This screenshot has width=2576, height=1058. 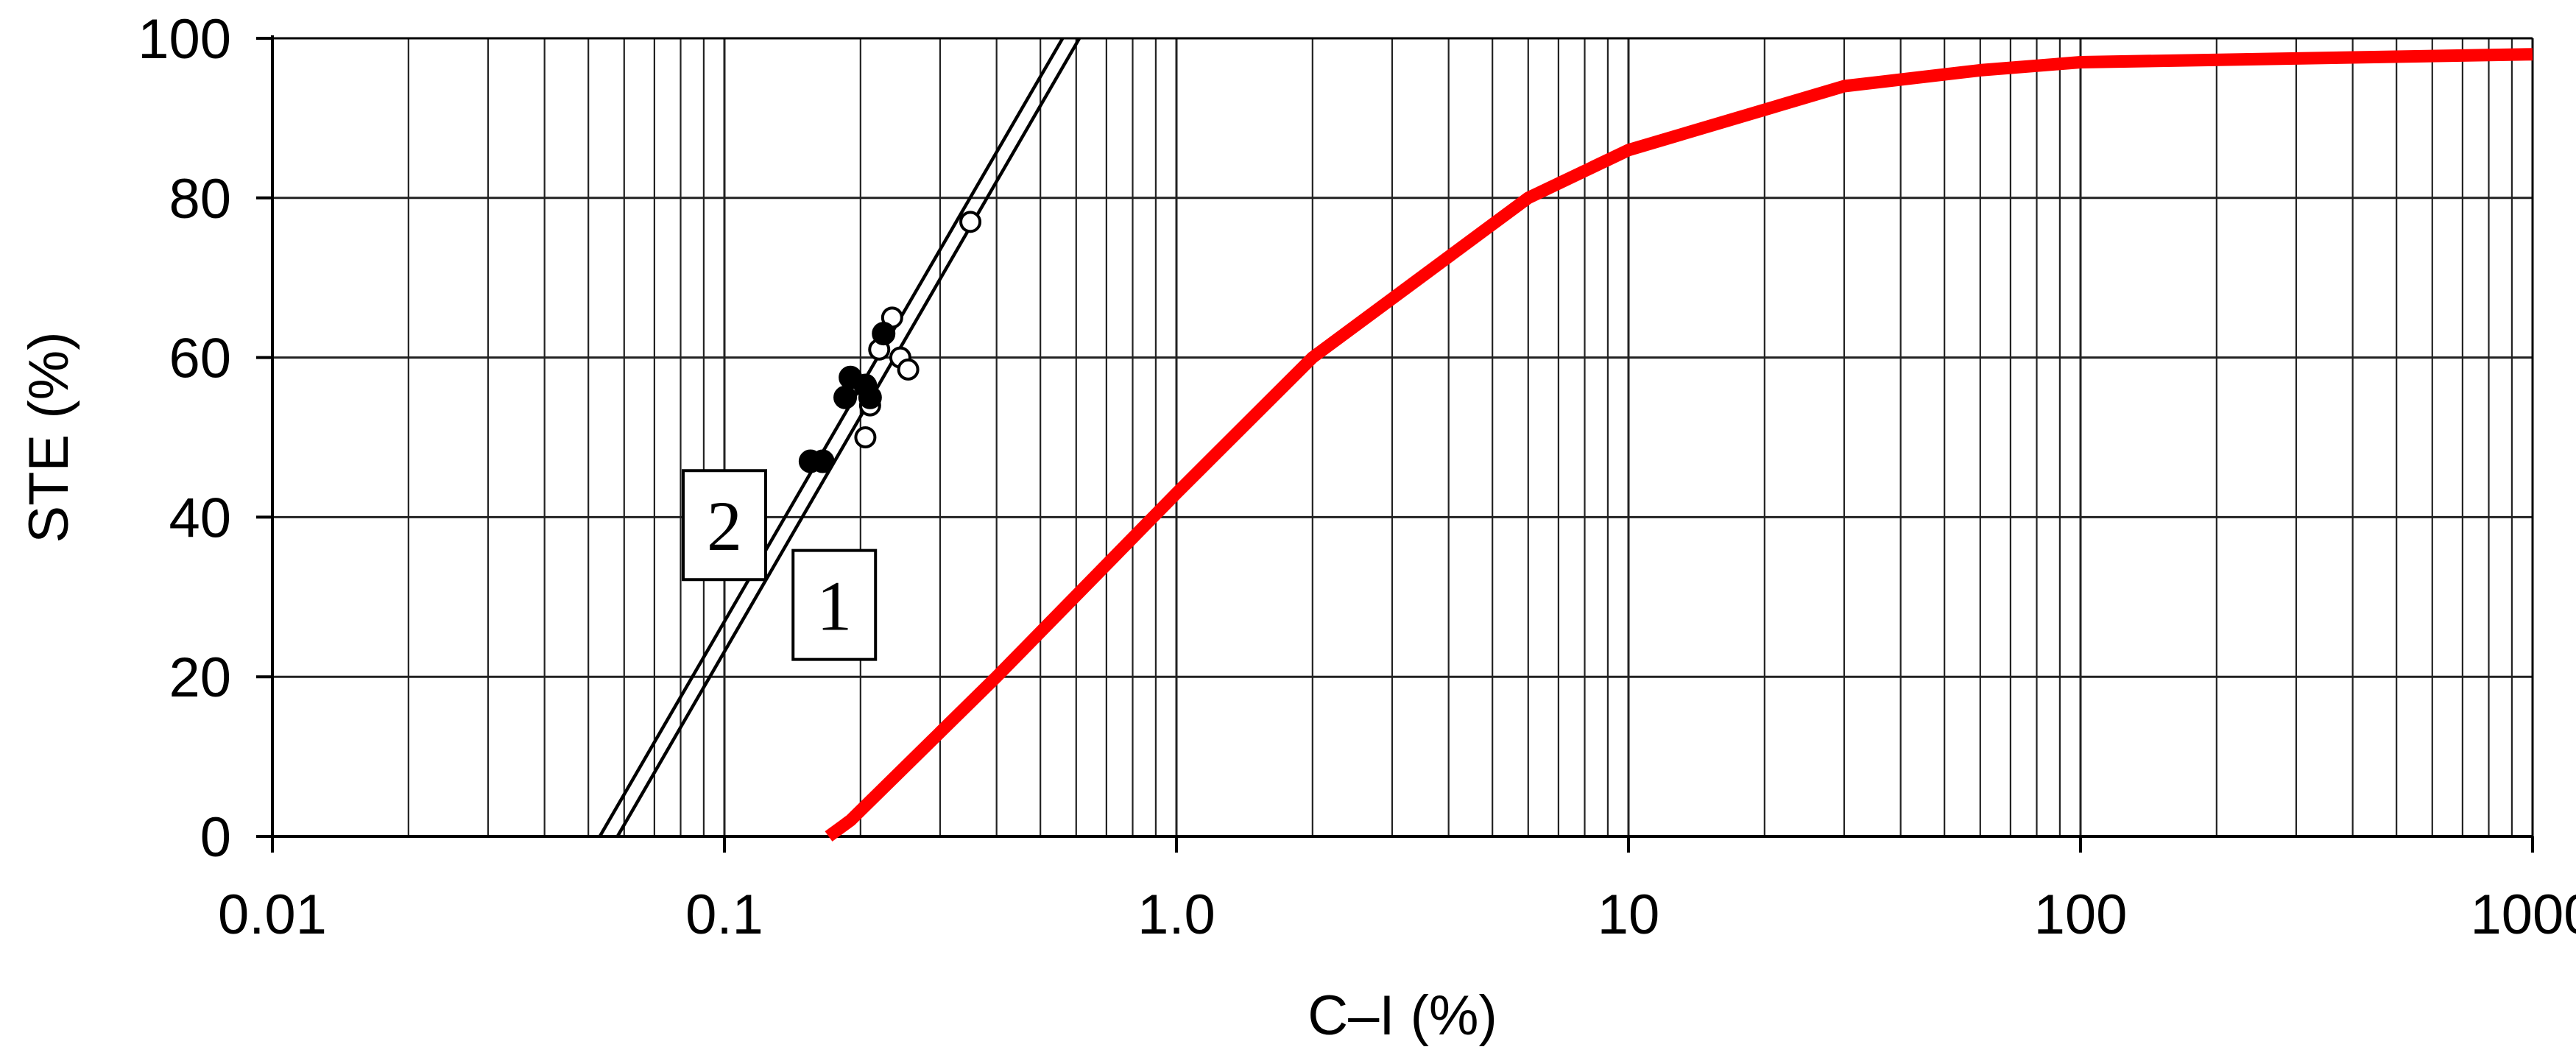 What do you see at coordinates (200, 359) in the screenshot?
I see `y-tick-label: 60` at bounding box center [200, 359].